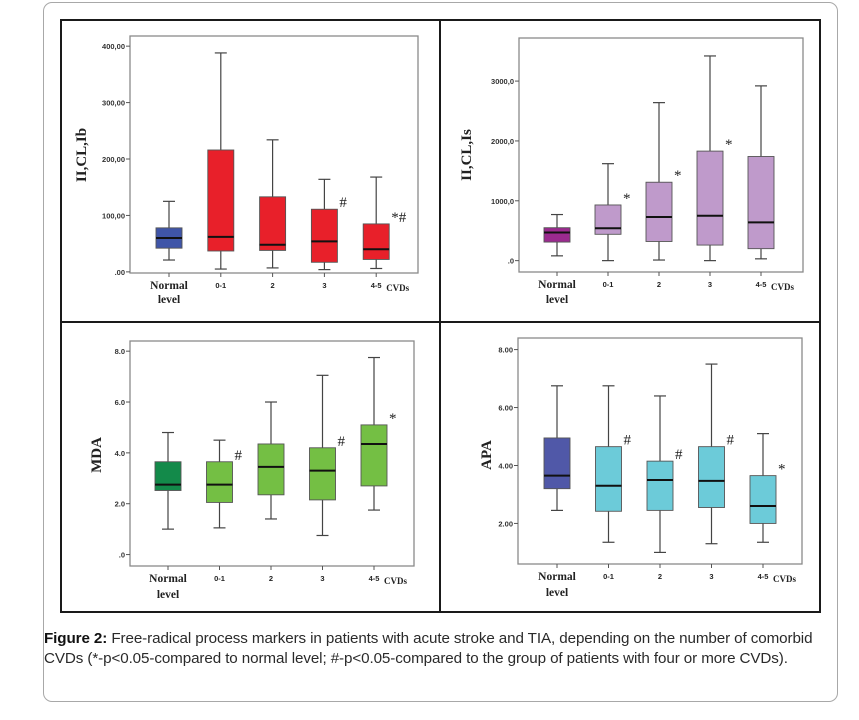  I want to click on y-tick-label: 4.0, so click(120, 453).